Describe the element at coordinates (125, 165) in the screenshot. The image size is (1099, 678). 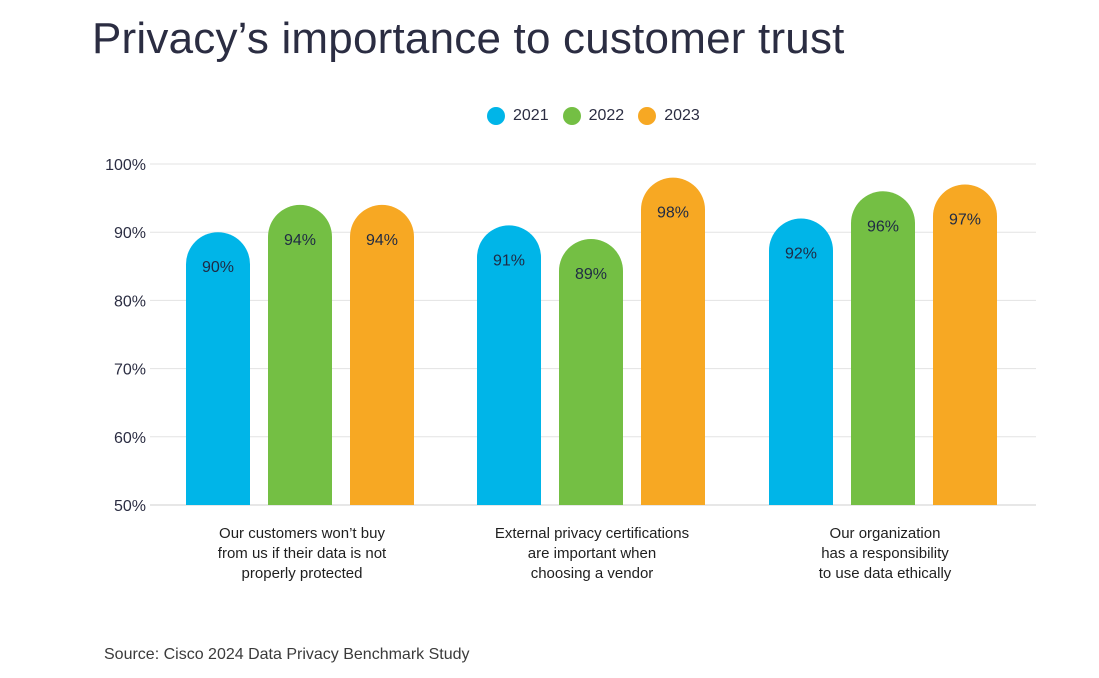
I see `y-tick-label: 100%` at that location.